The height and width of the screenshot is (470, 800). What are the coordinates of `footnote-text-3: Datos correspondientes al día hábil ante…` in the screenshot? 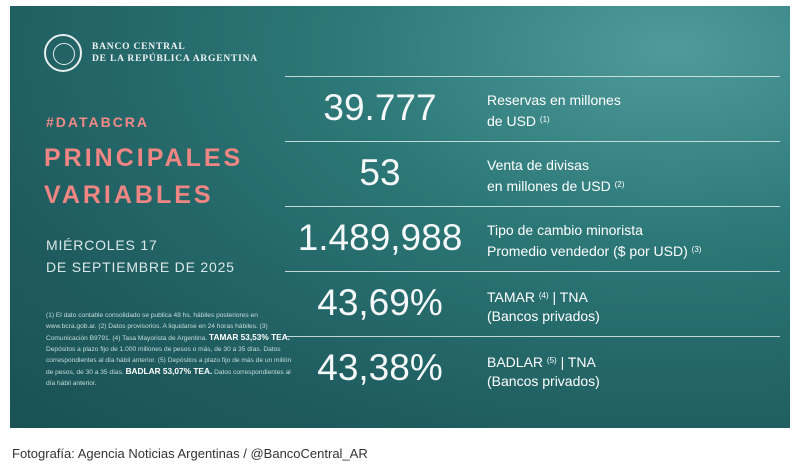 It's located at (168, 378).